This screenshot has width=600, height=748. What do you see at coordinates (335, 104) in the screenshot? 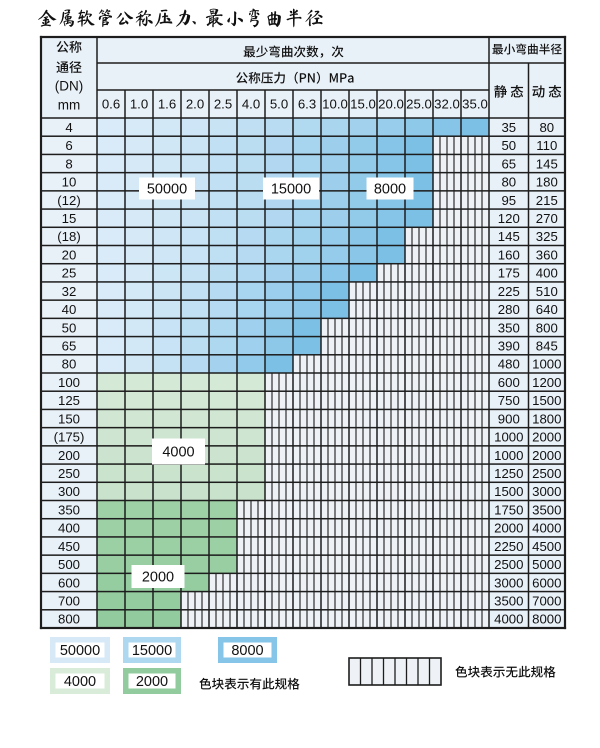
I see `svg-text: 10.0` at bounding box center [335, 104].